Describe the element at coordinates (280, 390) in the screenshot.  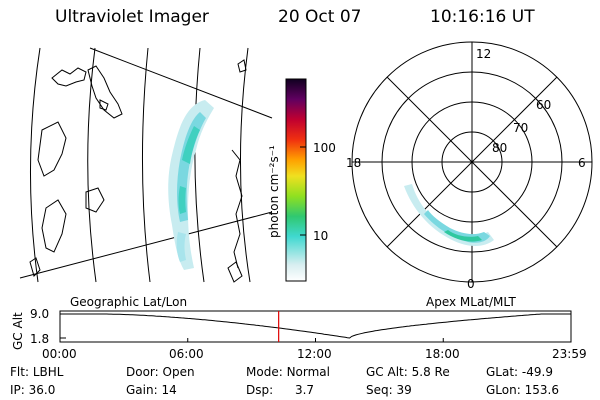
I see `info-dsp: Dsp: 3.7` at that location.